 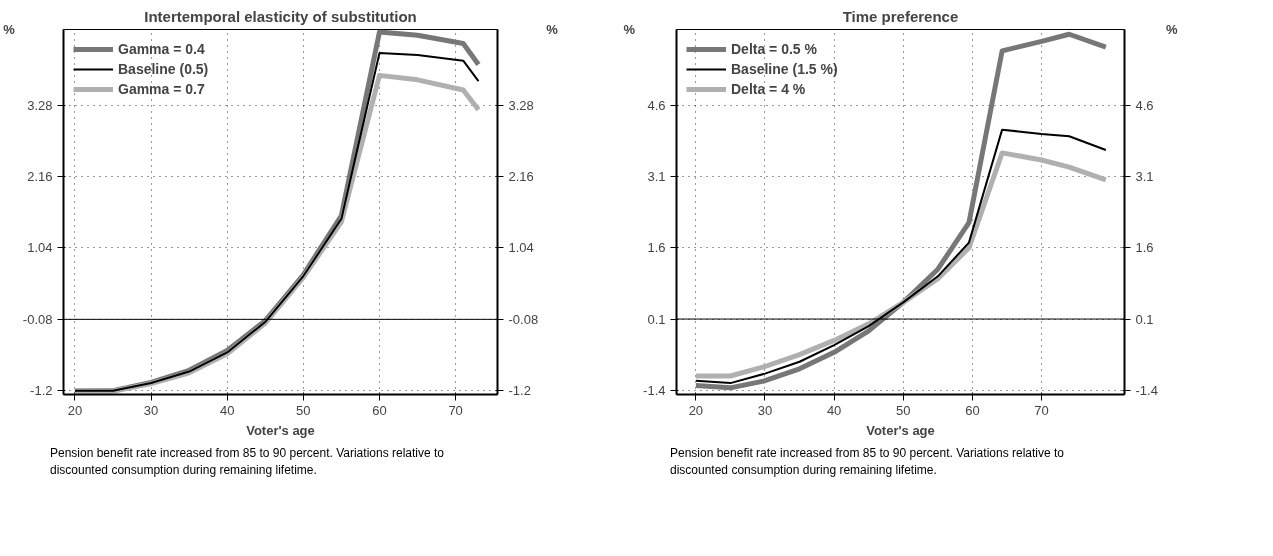 I want to click on legend-label: Baseline (0.5), so click(x=163, y=69).